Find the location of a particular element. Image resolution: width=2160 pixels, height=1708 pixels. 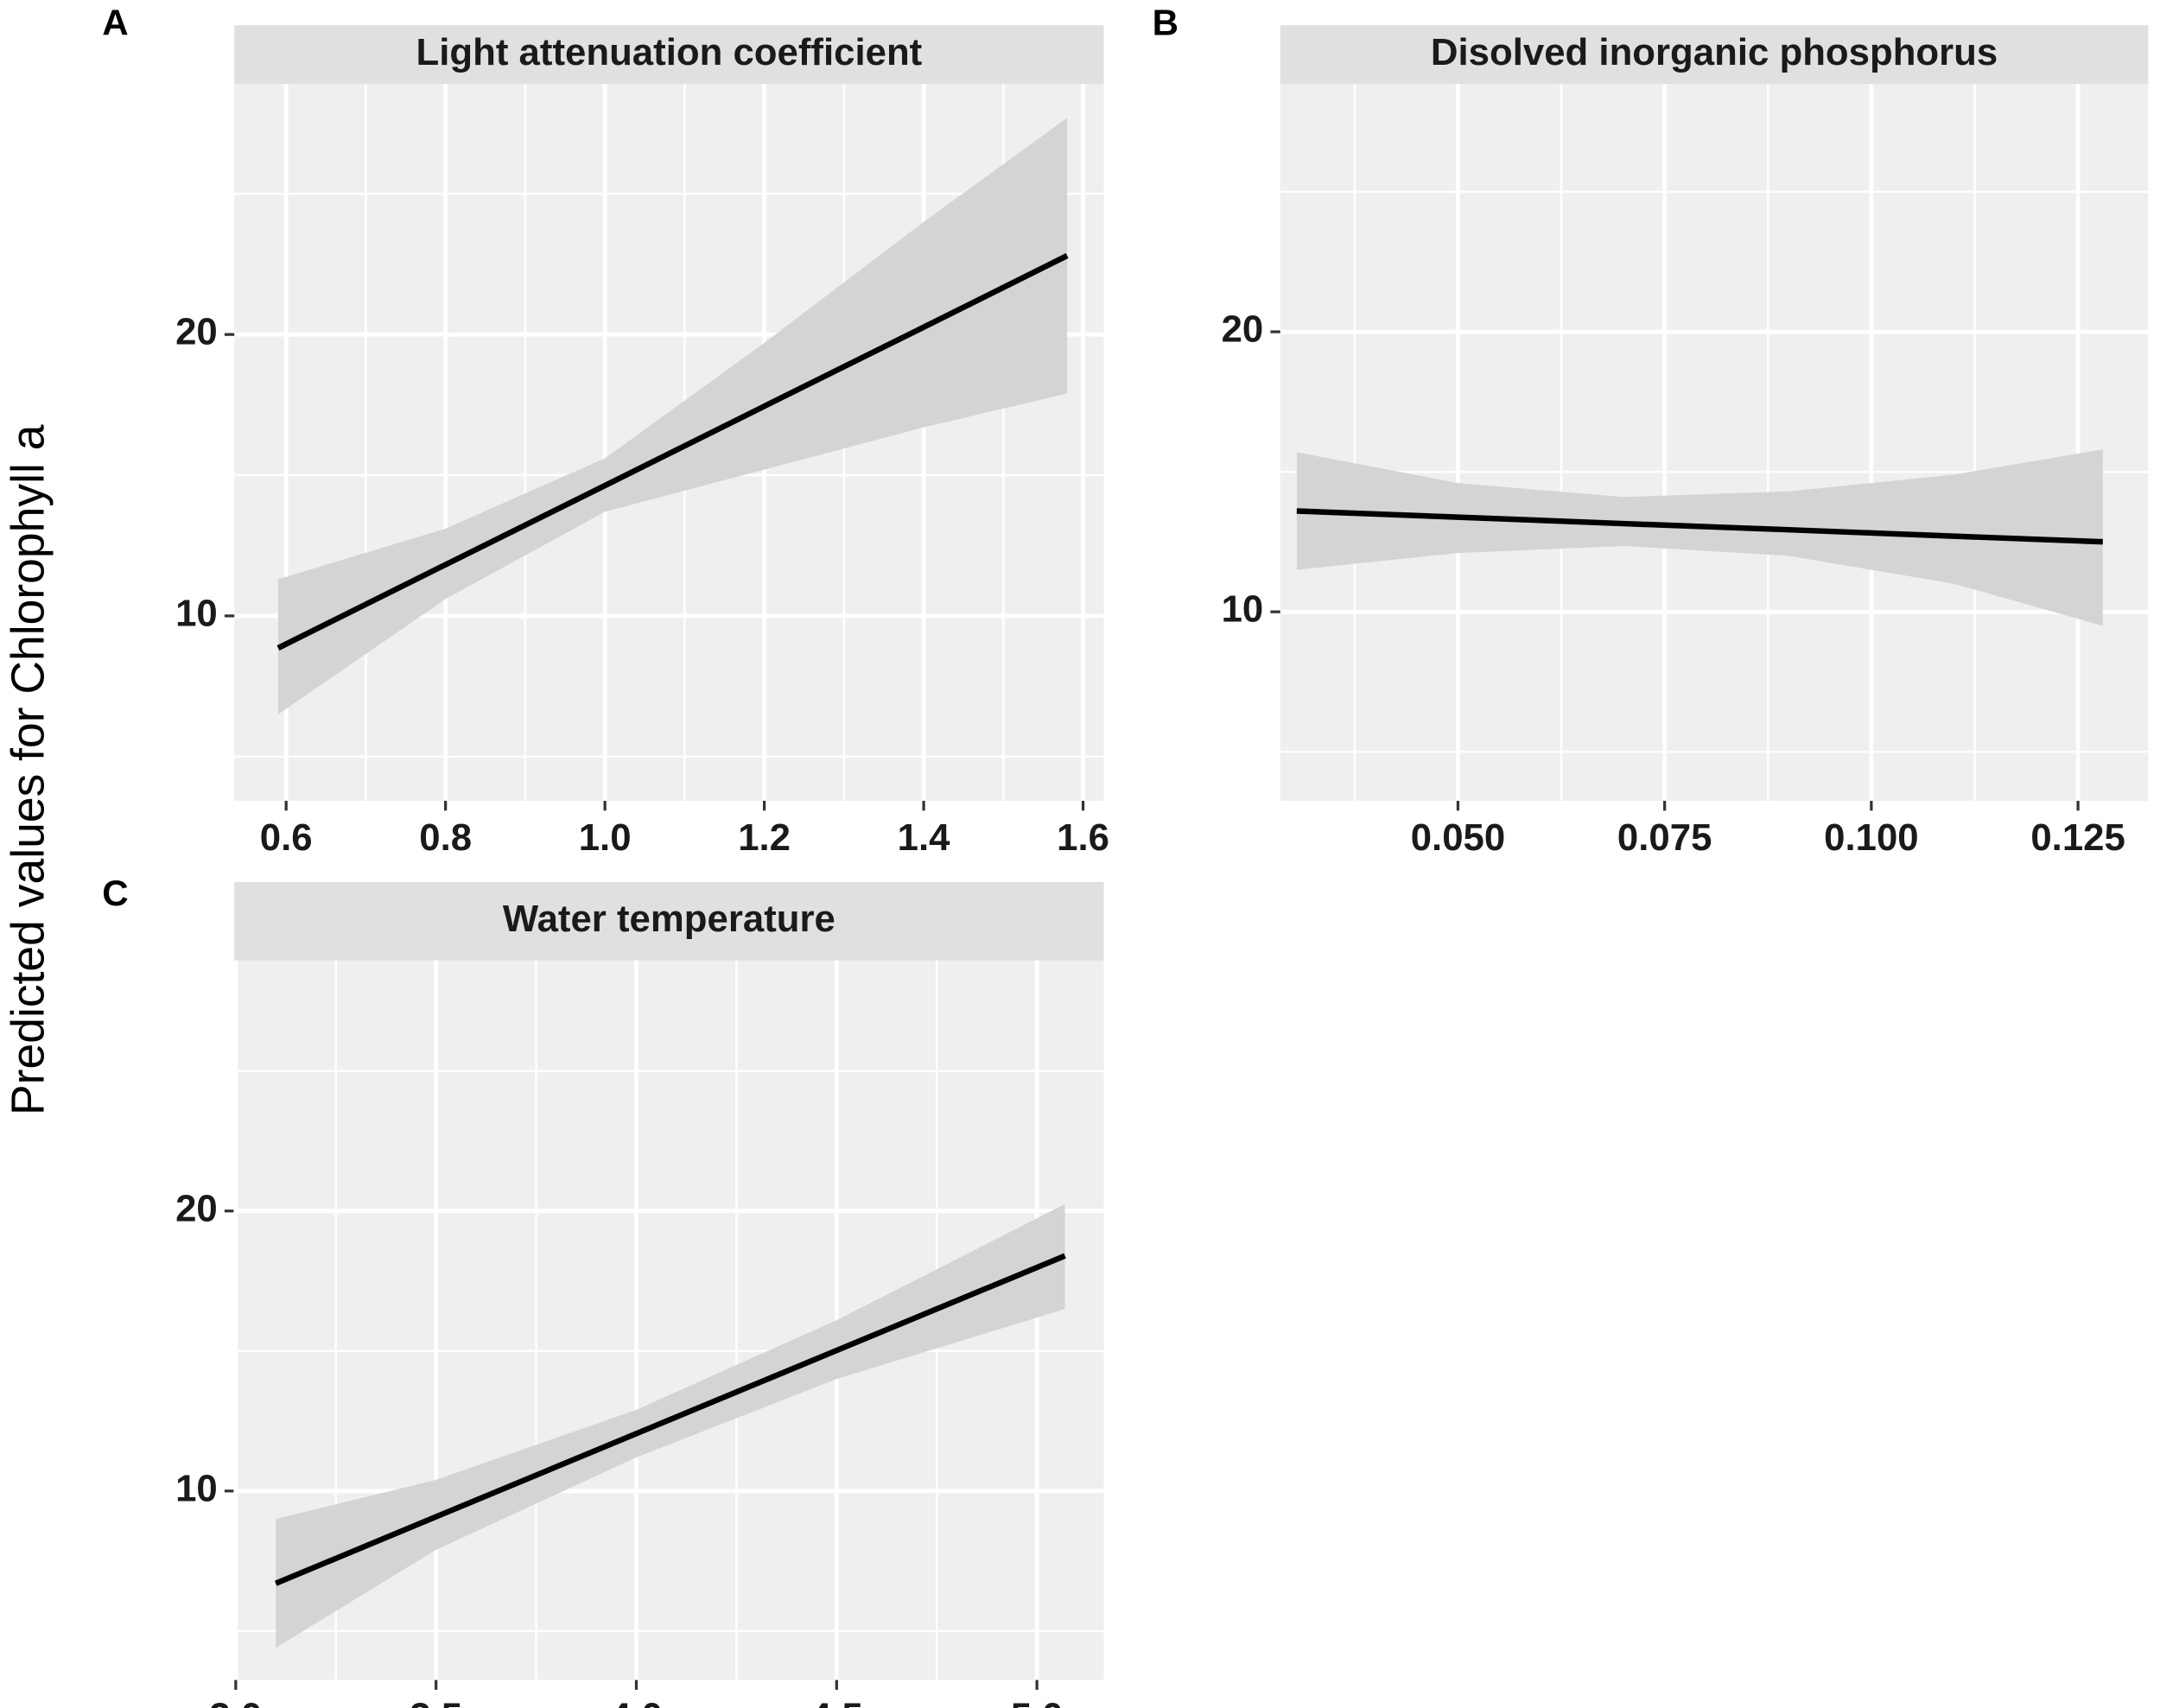

x-tick-label: 4.5 is located at coordinates (836, 1702).